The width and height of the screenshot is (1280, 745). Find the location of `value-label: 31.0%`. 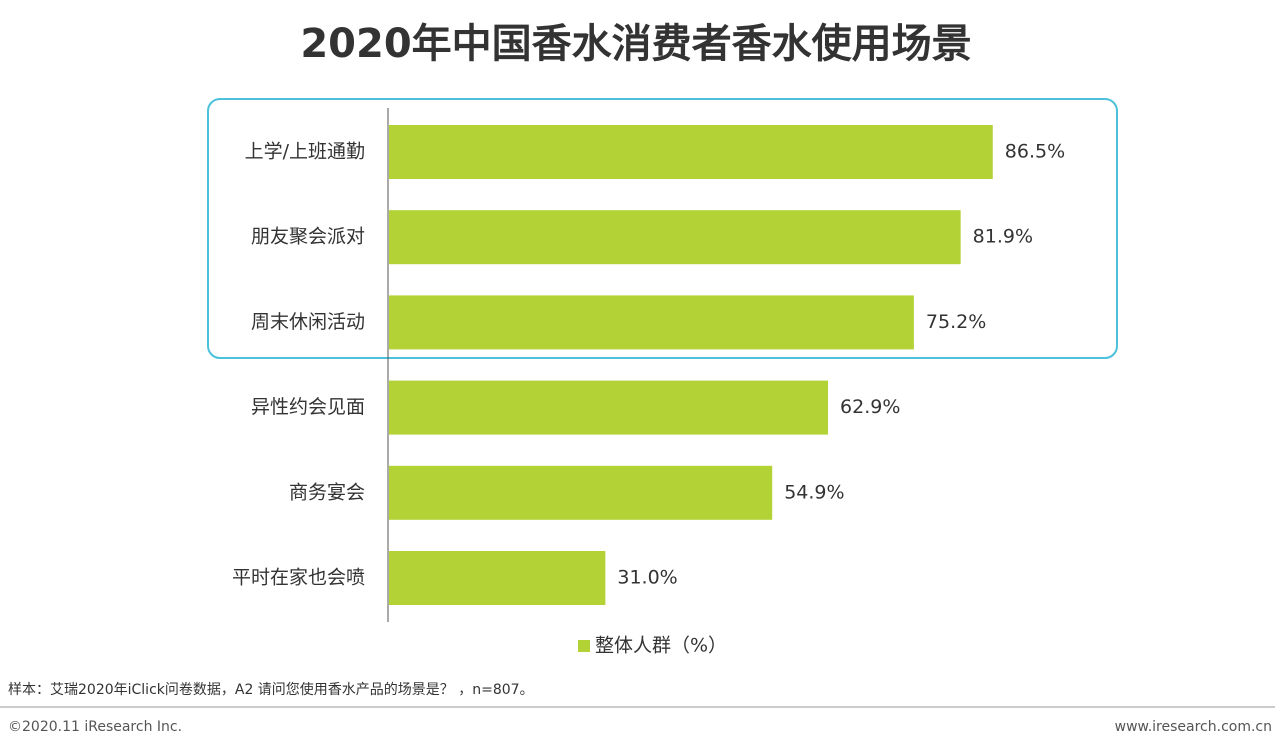

value-label: 31.0% is located at coordinates (647, 578).